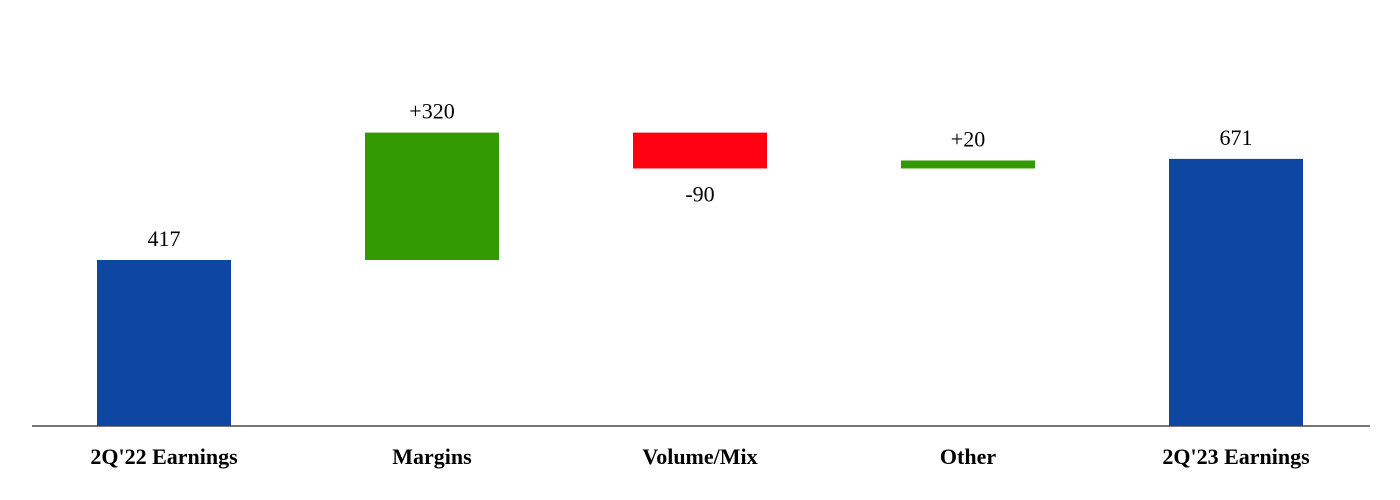 The image size is (1400, 500). What do you see at coordinates (1236, 292) in the screenshot?
I see `bar-2q-23-earnings` at bounding box center [1236, 292].